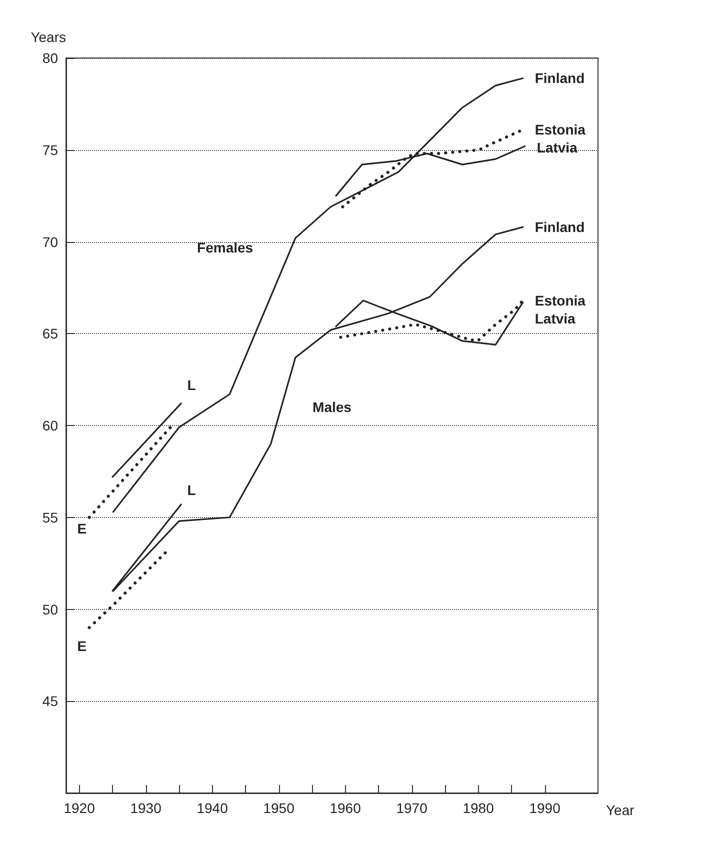  What do you see at coordinates (412, 808) in the screenshot?
I see `x-tick-label: 1970` at bounding box center [412, 808].